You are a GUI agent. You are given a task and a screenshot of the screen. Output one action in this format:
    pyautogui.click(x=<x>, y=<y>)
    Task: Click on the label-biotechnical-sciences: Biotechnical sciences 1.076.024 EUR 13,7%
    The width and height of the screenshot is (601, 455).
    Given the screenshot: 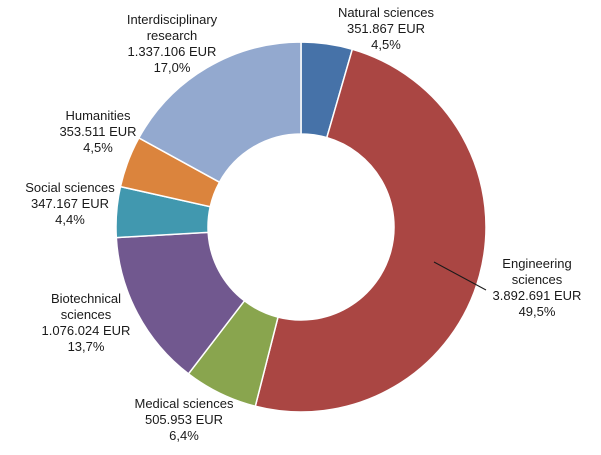 What is the action you would take?
    pyautogui.click(x=86, y=322)
    